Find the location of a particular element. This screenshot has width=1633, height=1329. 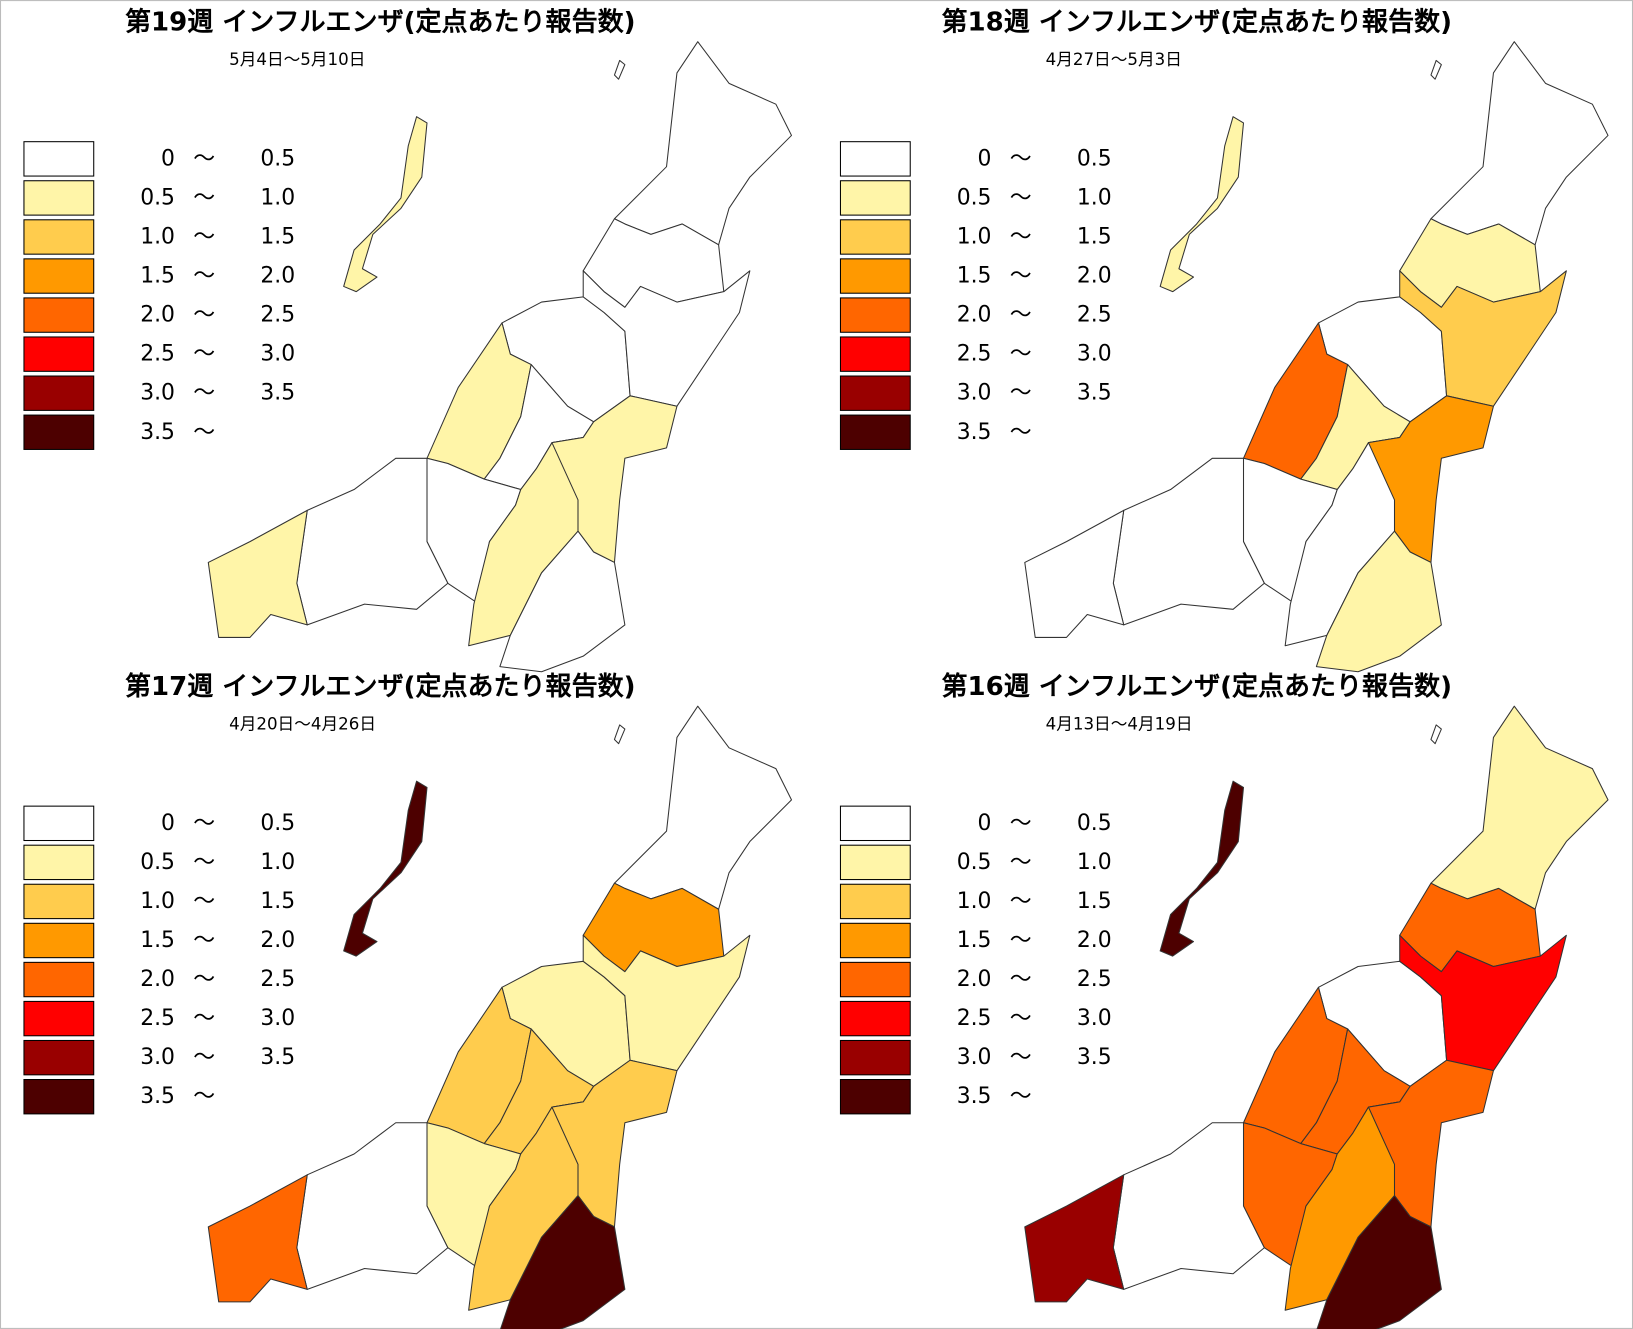

panel-subtitle: 4月27日～5月3日 is located at coordinates (1114, 59).